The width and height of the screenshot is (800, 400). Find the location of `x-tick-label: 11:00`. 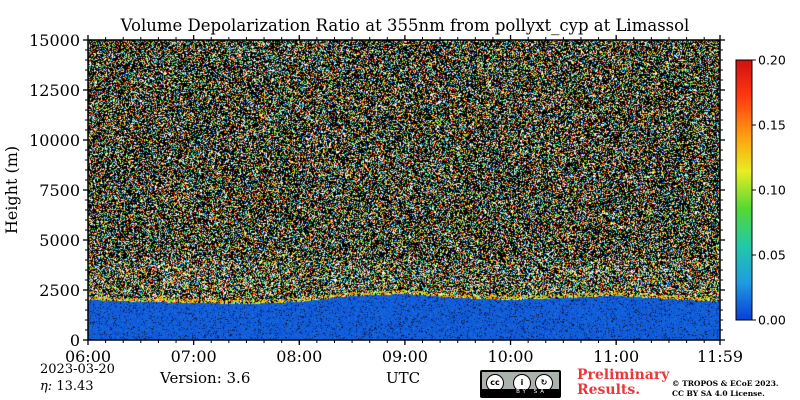

x-tick-label: 11:00 is located at coordinates (616, 356).